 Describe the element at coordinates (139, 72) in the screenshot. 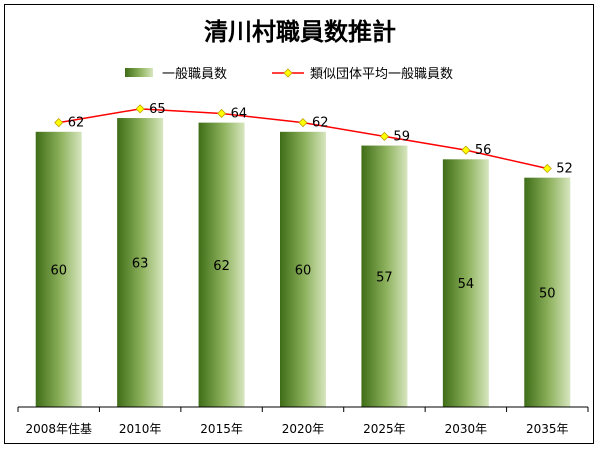

I see `legend-swatch-bar` at that location.